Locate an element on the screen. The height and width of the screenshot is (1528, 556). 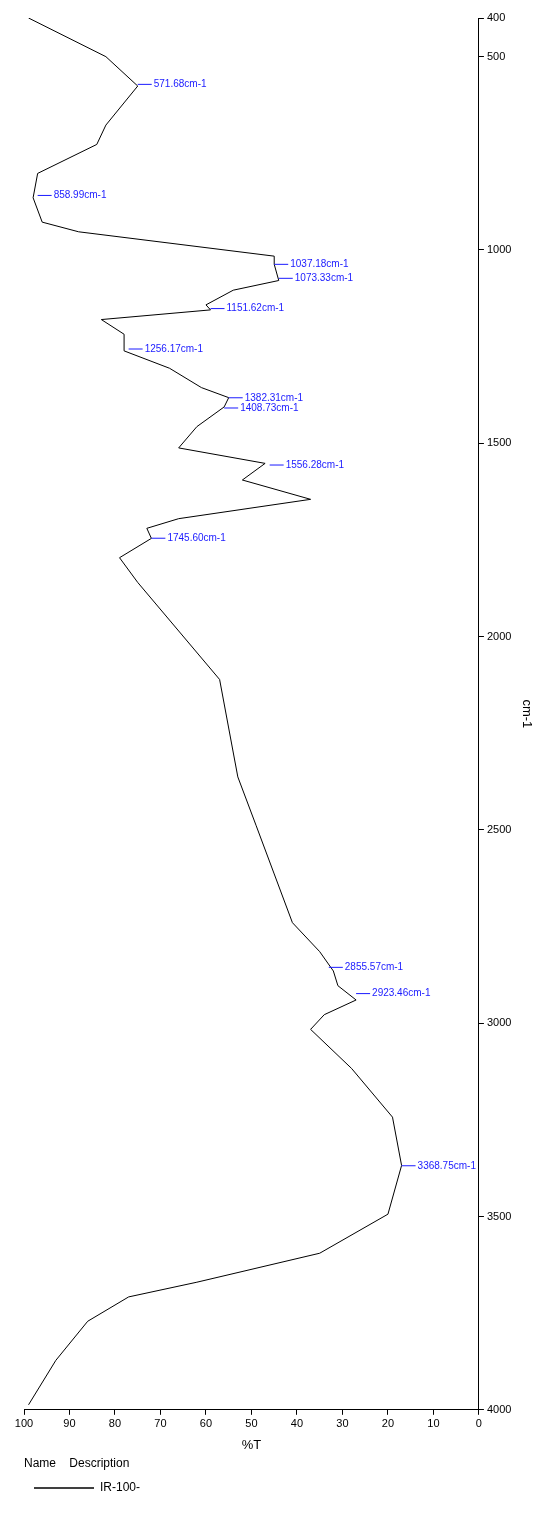
y-tick-label: 400 is located at coordinates (496, 17).